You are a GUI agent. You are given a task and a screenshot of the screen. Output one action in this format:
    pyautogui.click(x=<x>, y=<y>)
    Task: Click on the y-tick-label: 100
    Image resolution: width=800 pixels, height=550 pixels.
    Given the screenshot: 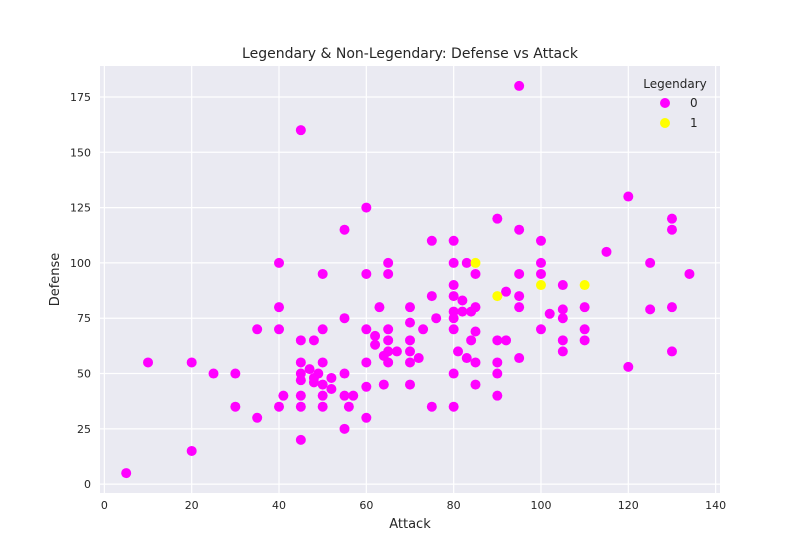 What is the action you would take?
    pyautogui.click(x=80, y=263)
    